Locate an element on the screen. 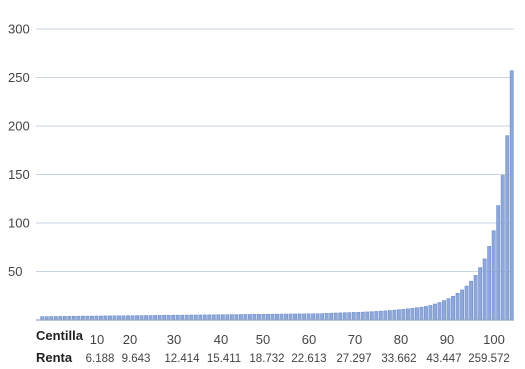  y-tick-label: 250 is located at coordinates (19, 77).